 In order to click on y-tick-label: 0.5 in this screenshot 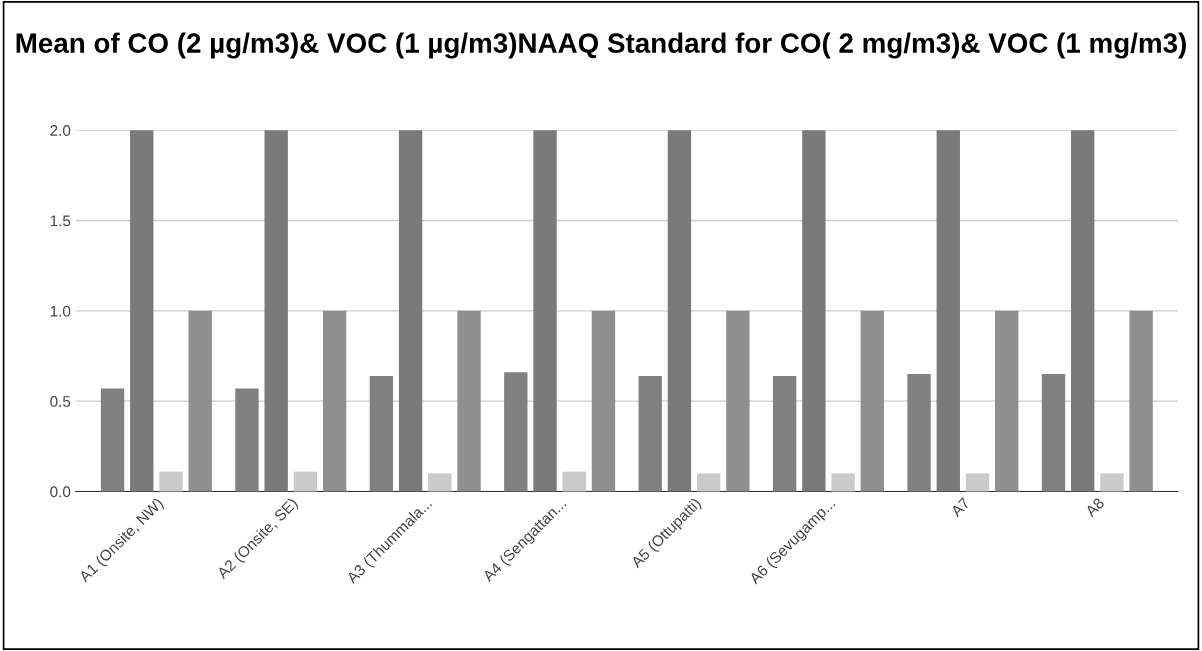, I will do `click(60, 401)`.